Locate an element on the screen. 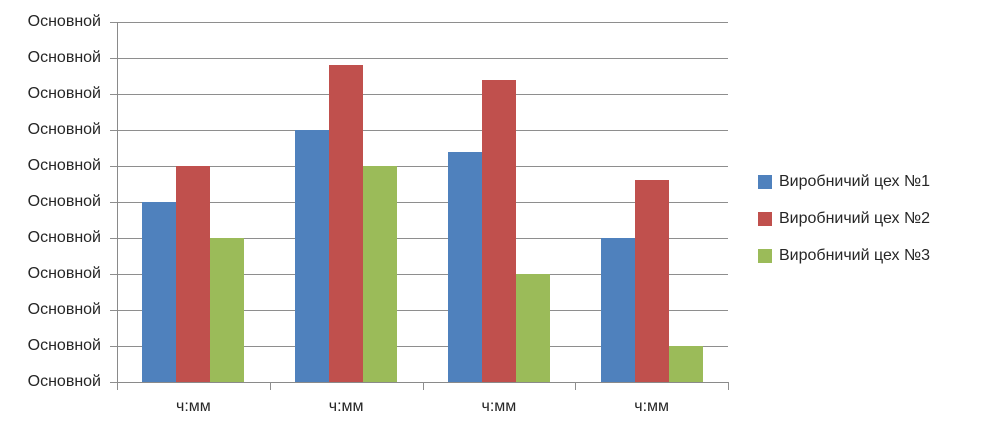 The width and height of the screenshot is (982, 434). bar-series2-cat4 is located at coordinates (651, 281).